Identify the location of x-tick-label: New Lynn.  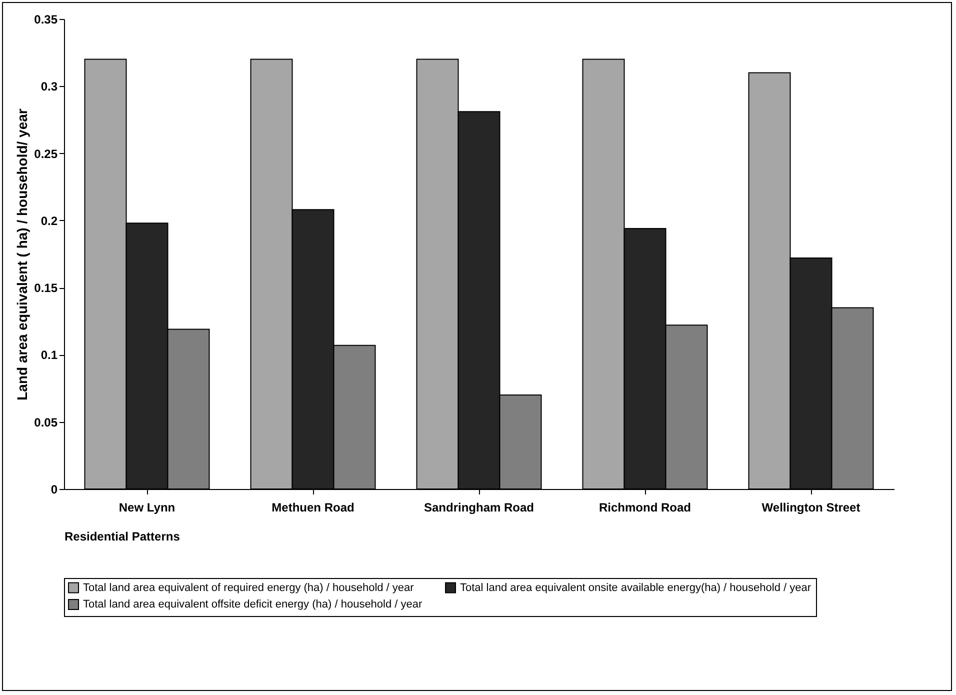
(147, 507).